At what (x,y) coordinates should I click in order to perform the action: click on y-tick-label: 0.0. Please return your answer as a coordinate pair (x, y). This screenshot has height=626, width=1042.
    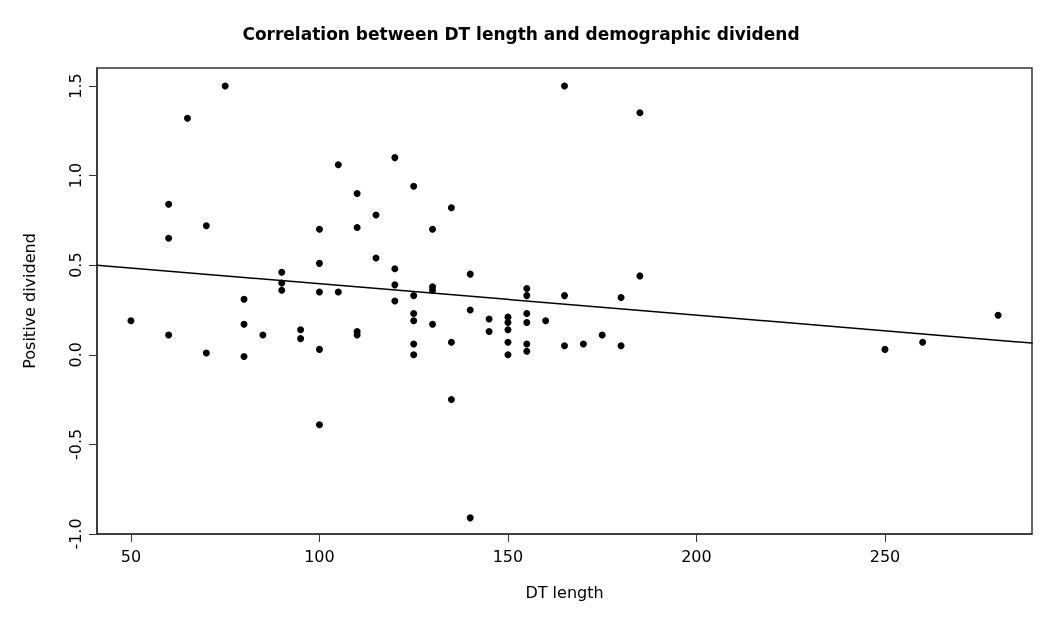
    Looking at the image, I should click on (75, 355).